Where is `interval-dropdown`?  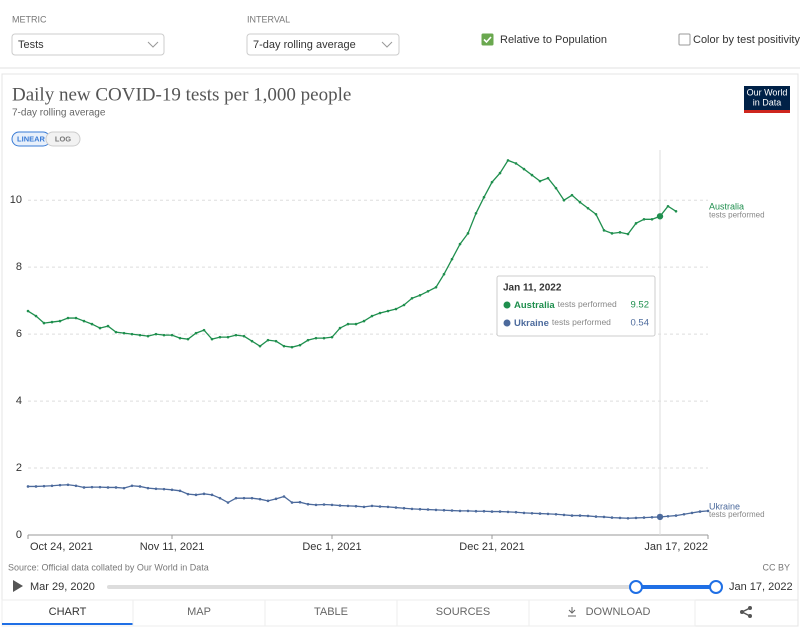 interval-dropdown is located at coordinates (323, 44).